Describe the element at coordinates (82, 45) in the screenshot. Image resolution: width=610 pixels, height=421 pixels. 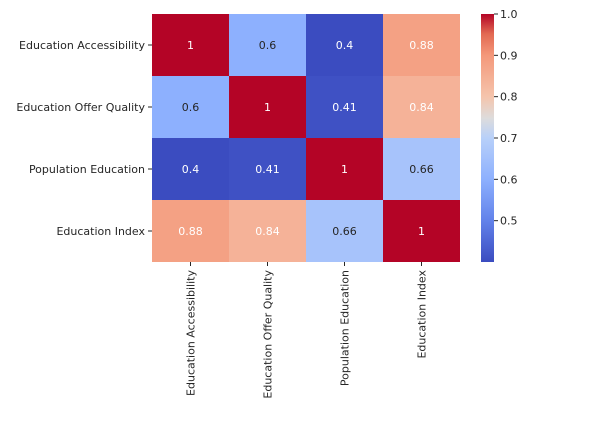
I see `y-tick-label: Education Accessibility` at that location.